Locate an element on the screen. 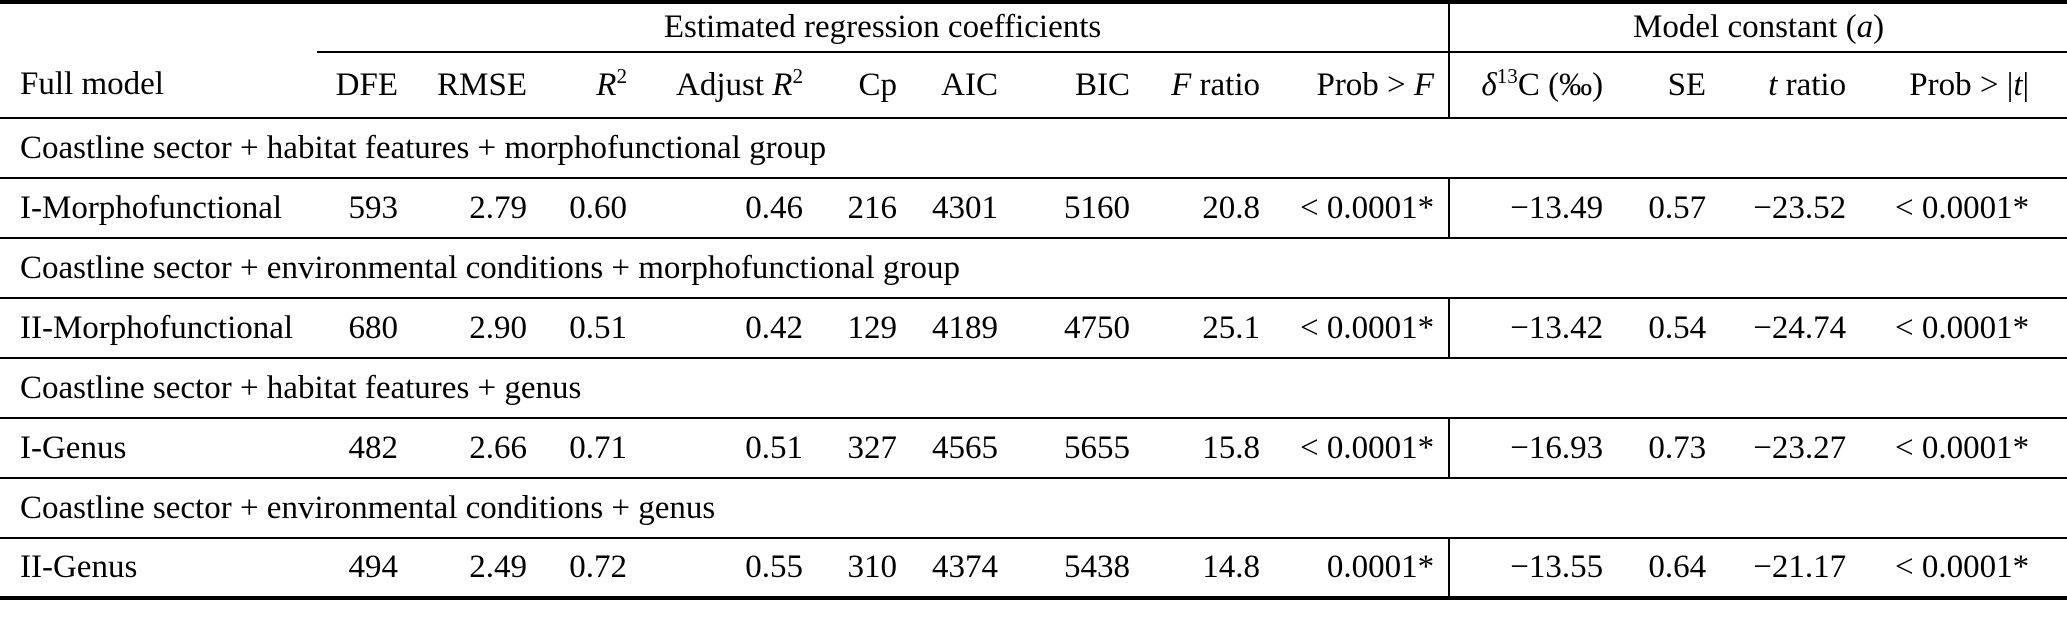  cell-rmse: 2.49 is located at coordinates (476, 568).